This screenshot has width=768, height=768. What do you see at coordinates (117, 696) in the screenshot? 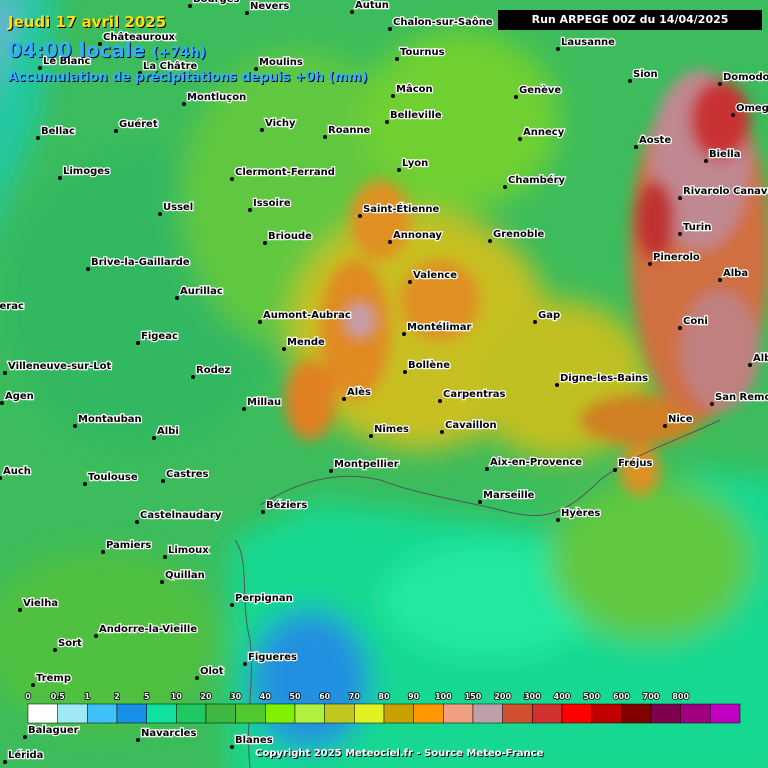
I see `legend-label: 2` at bounding box center [117, 696].